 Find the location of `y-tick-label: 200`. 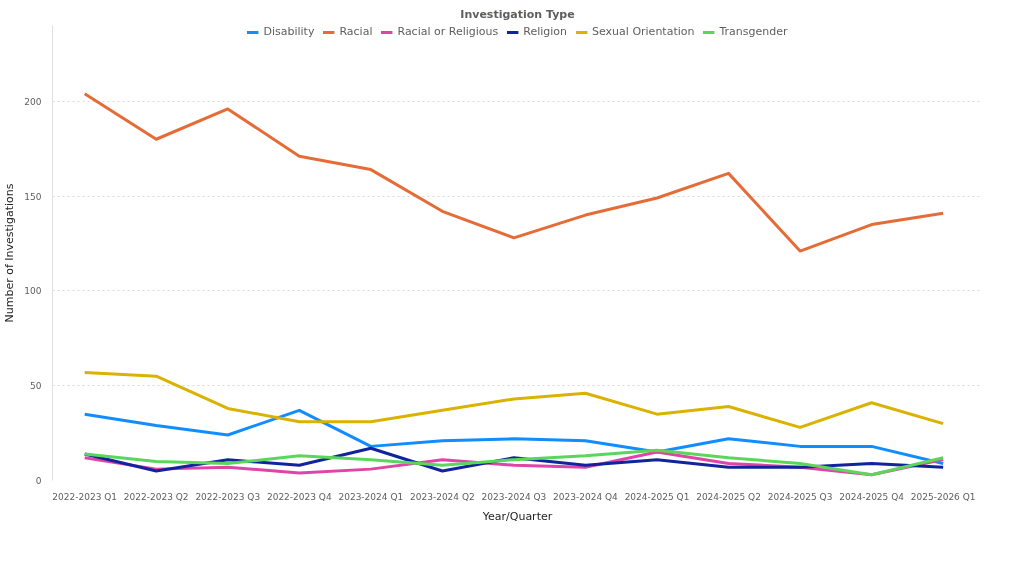

y-tick-label: 200 is located at coordinates (33, 101).